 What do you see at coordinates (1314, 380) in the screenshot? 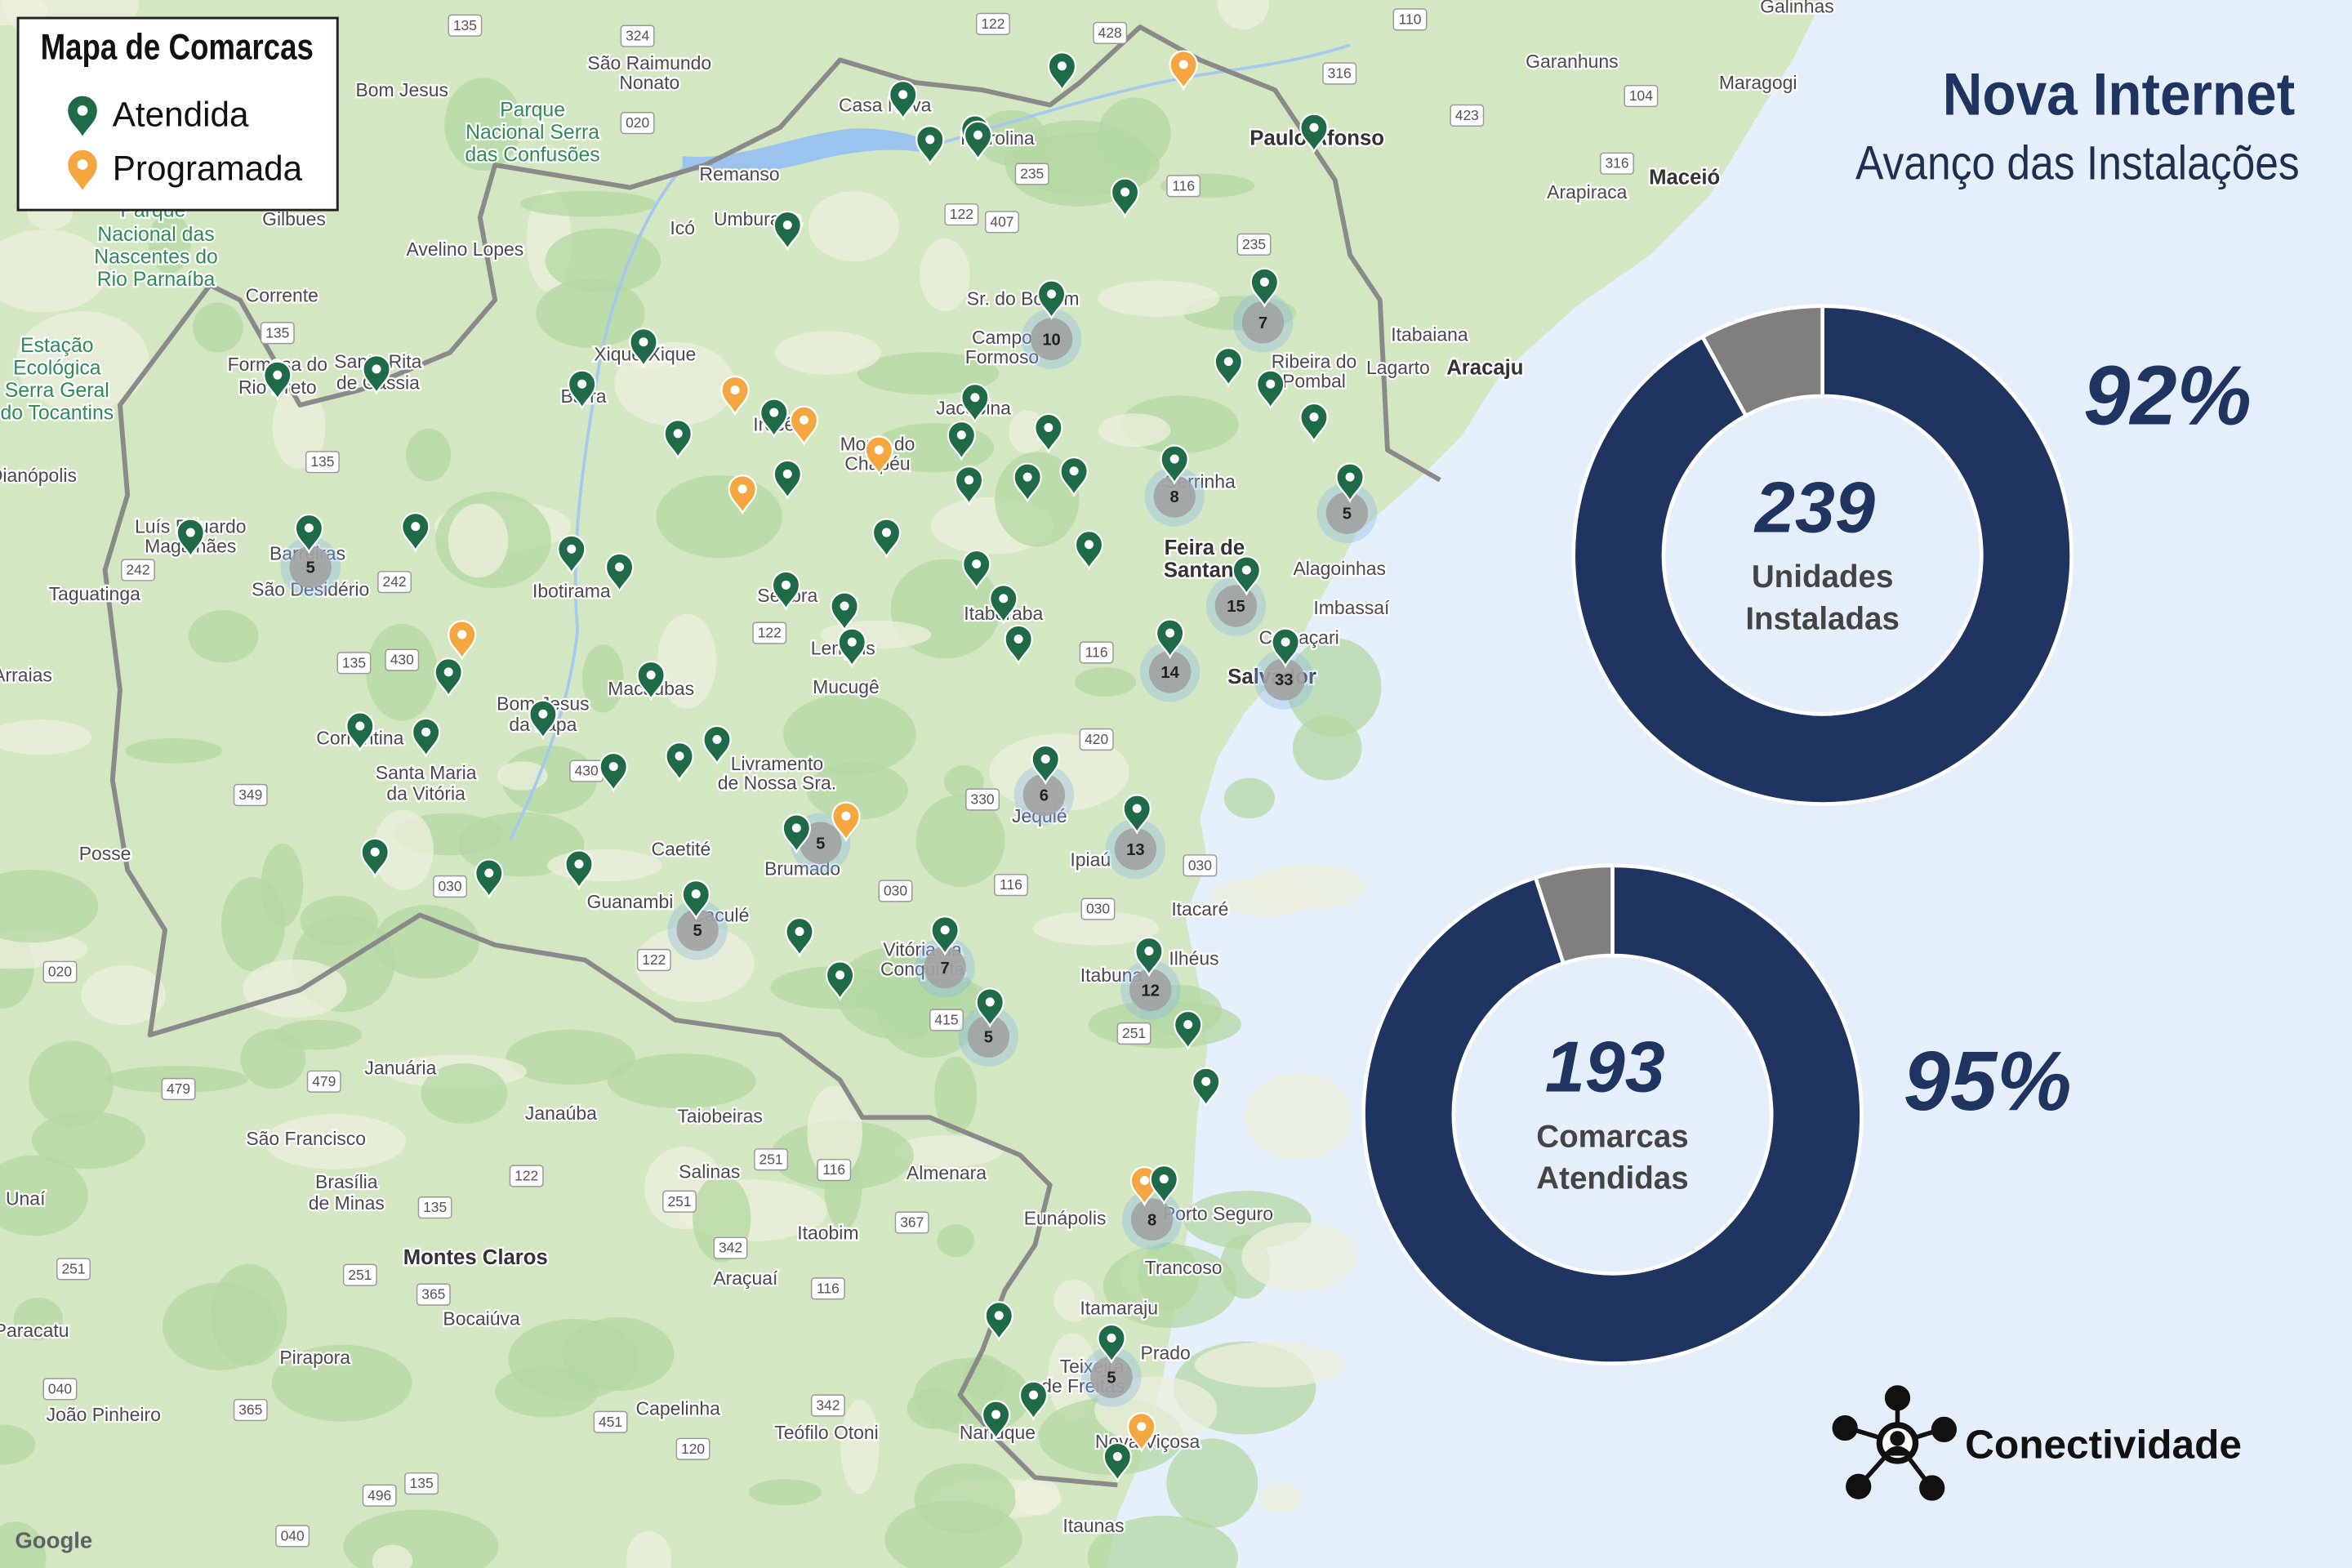
I see `place-label: Pombal` at bounding box center [1314, 380].